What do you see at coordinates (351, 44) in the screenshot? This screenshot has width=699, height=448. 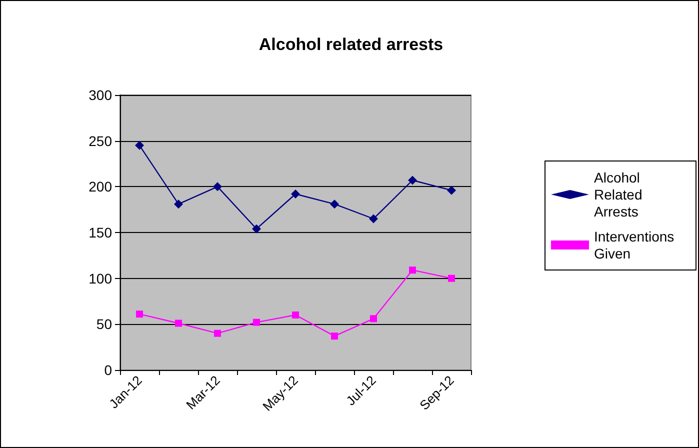 I see `chart-title: Alcohol related arrests` at bounding box center [351, 44].